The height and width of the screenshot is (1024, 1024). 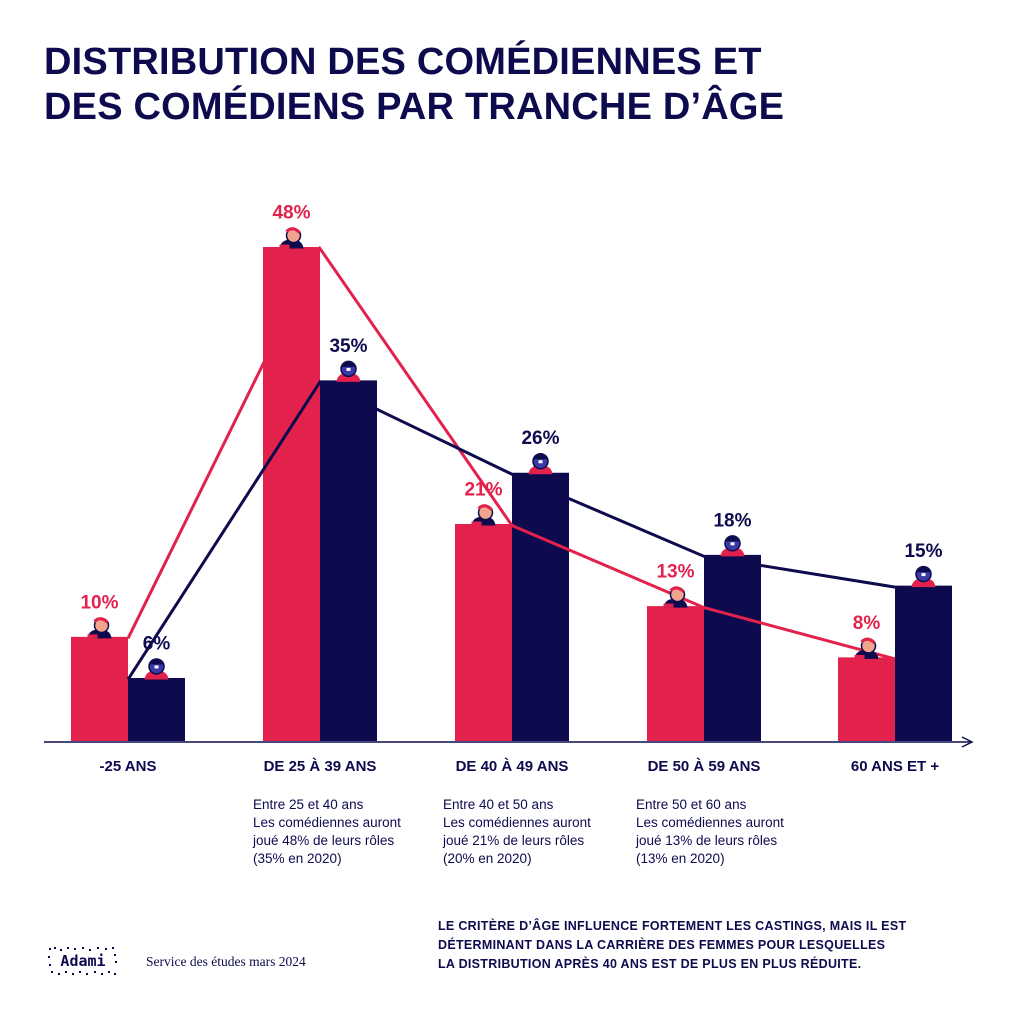 What do you see at coordinates (732, 520) in the screenshot?
I see `value-label-men-3: 18%` at bounding box center [732, 520].